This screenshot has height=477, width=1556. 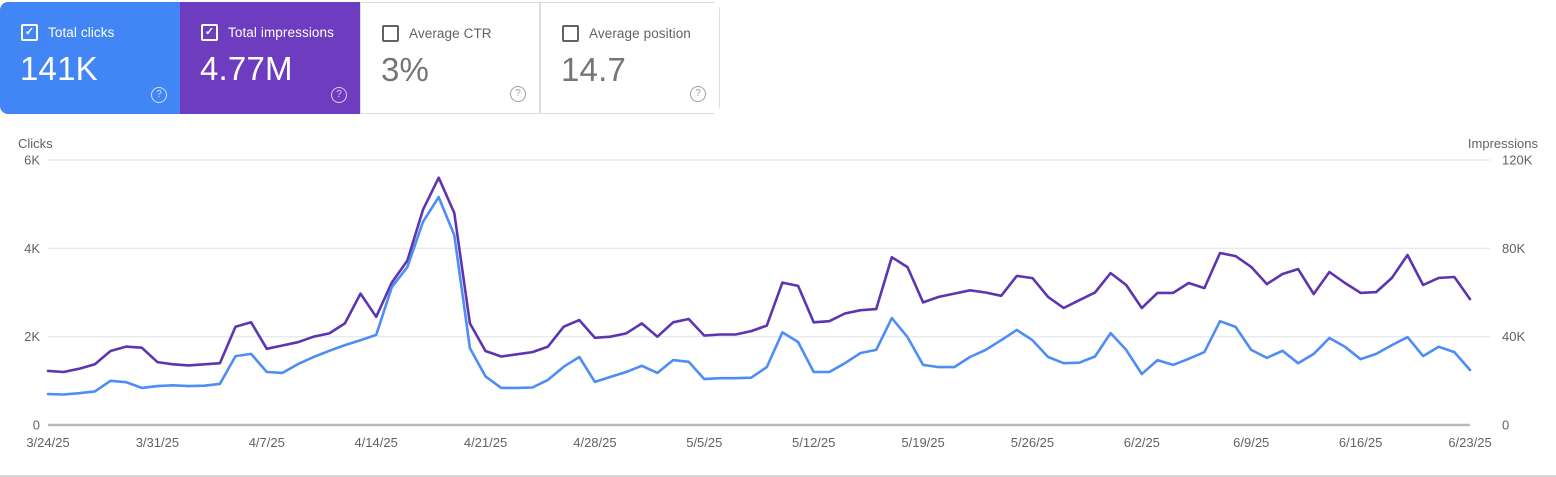 I want to click on x-axis-tick-label: 6/16/25, so click(x=1360, y=442).